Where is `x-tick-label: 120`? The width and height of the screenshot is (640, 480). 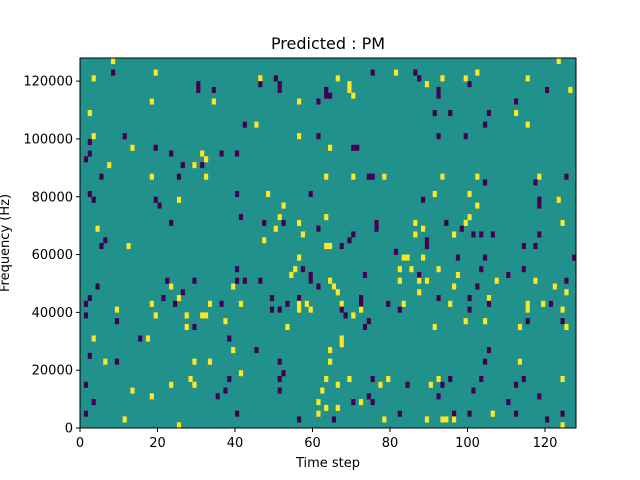
x-tick-label: 120 is located at coordinates (545, 443).